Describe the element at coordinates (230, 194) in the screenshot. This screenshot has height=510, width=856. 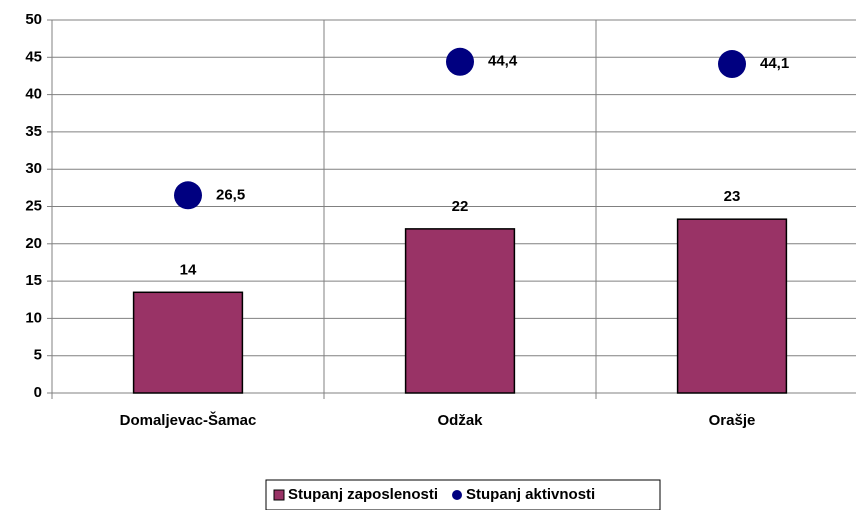
I see `data-label: 26,5` at that location.